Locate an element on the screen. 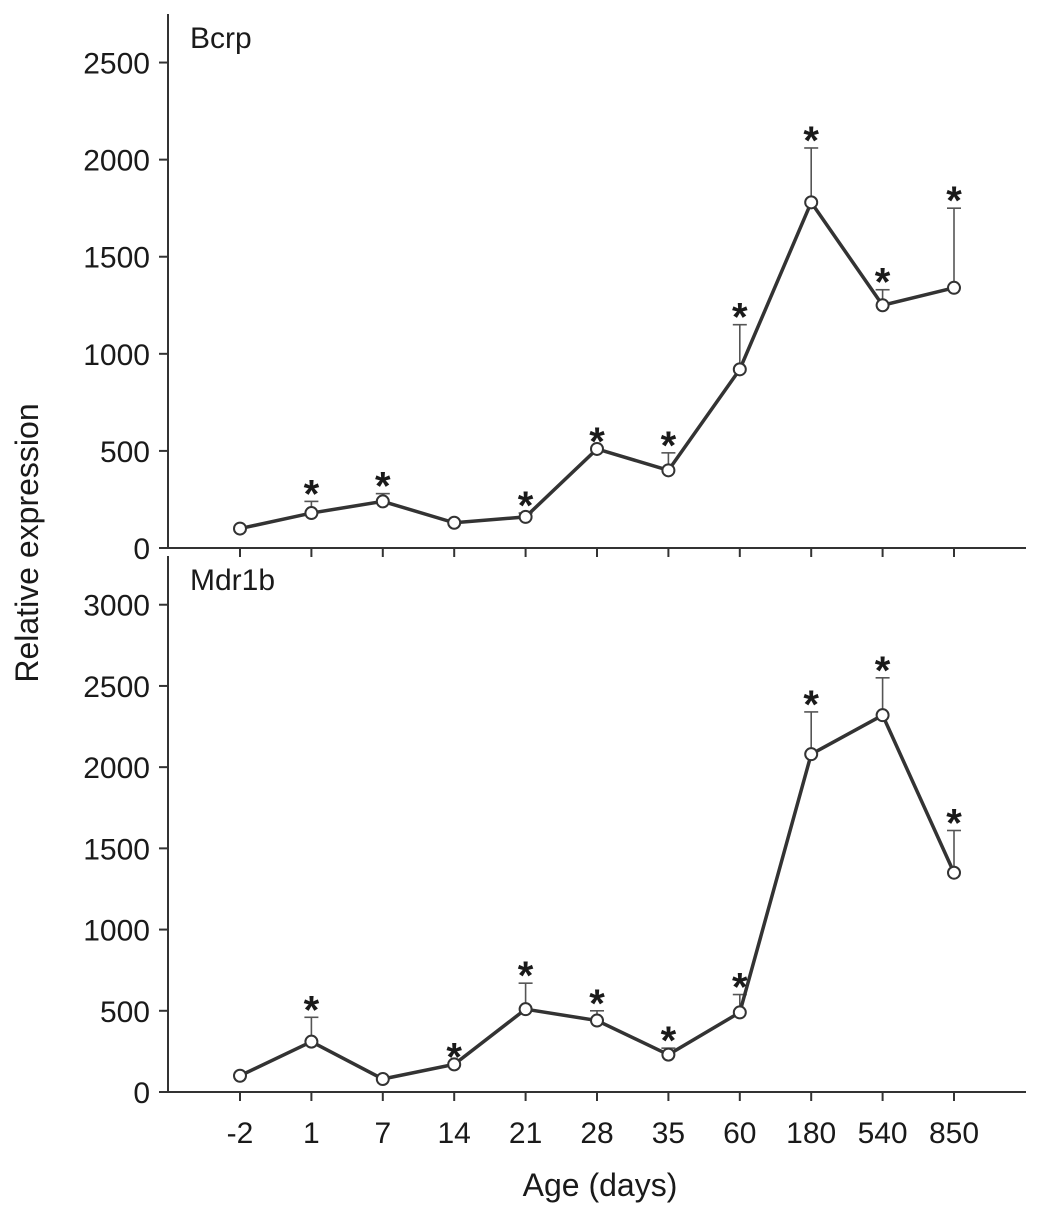 This screenshot has height=1217, width=1038. x-tick-label: 7 is located at coordinates (382, 1133).